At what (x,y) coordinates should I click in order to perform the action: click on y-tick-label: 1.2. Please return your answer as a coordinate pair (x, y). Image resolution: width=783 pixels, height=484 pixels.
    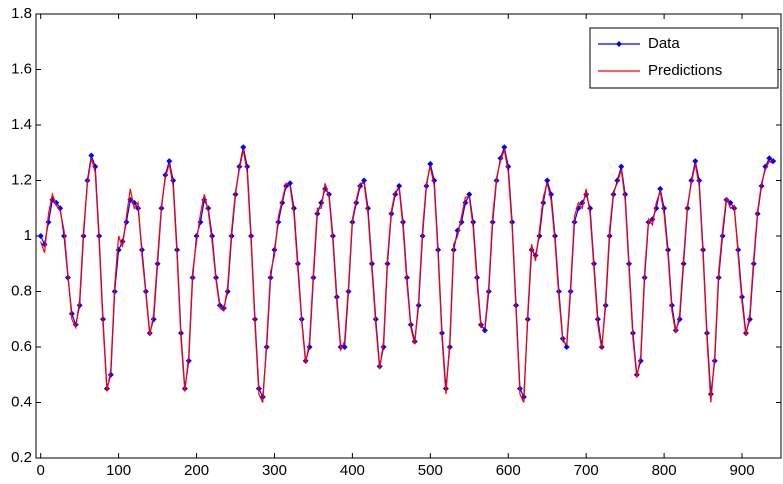
    Looking at the image, I should click on (21, 179).